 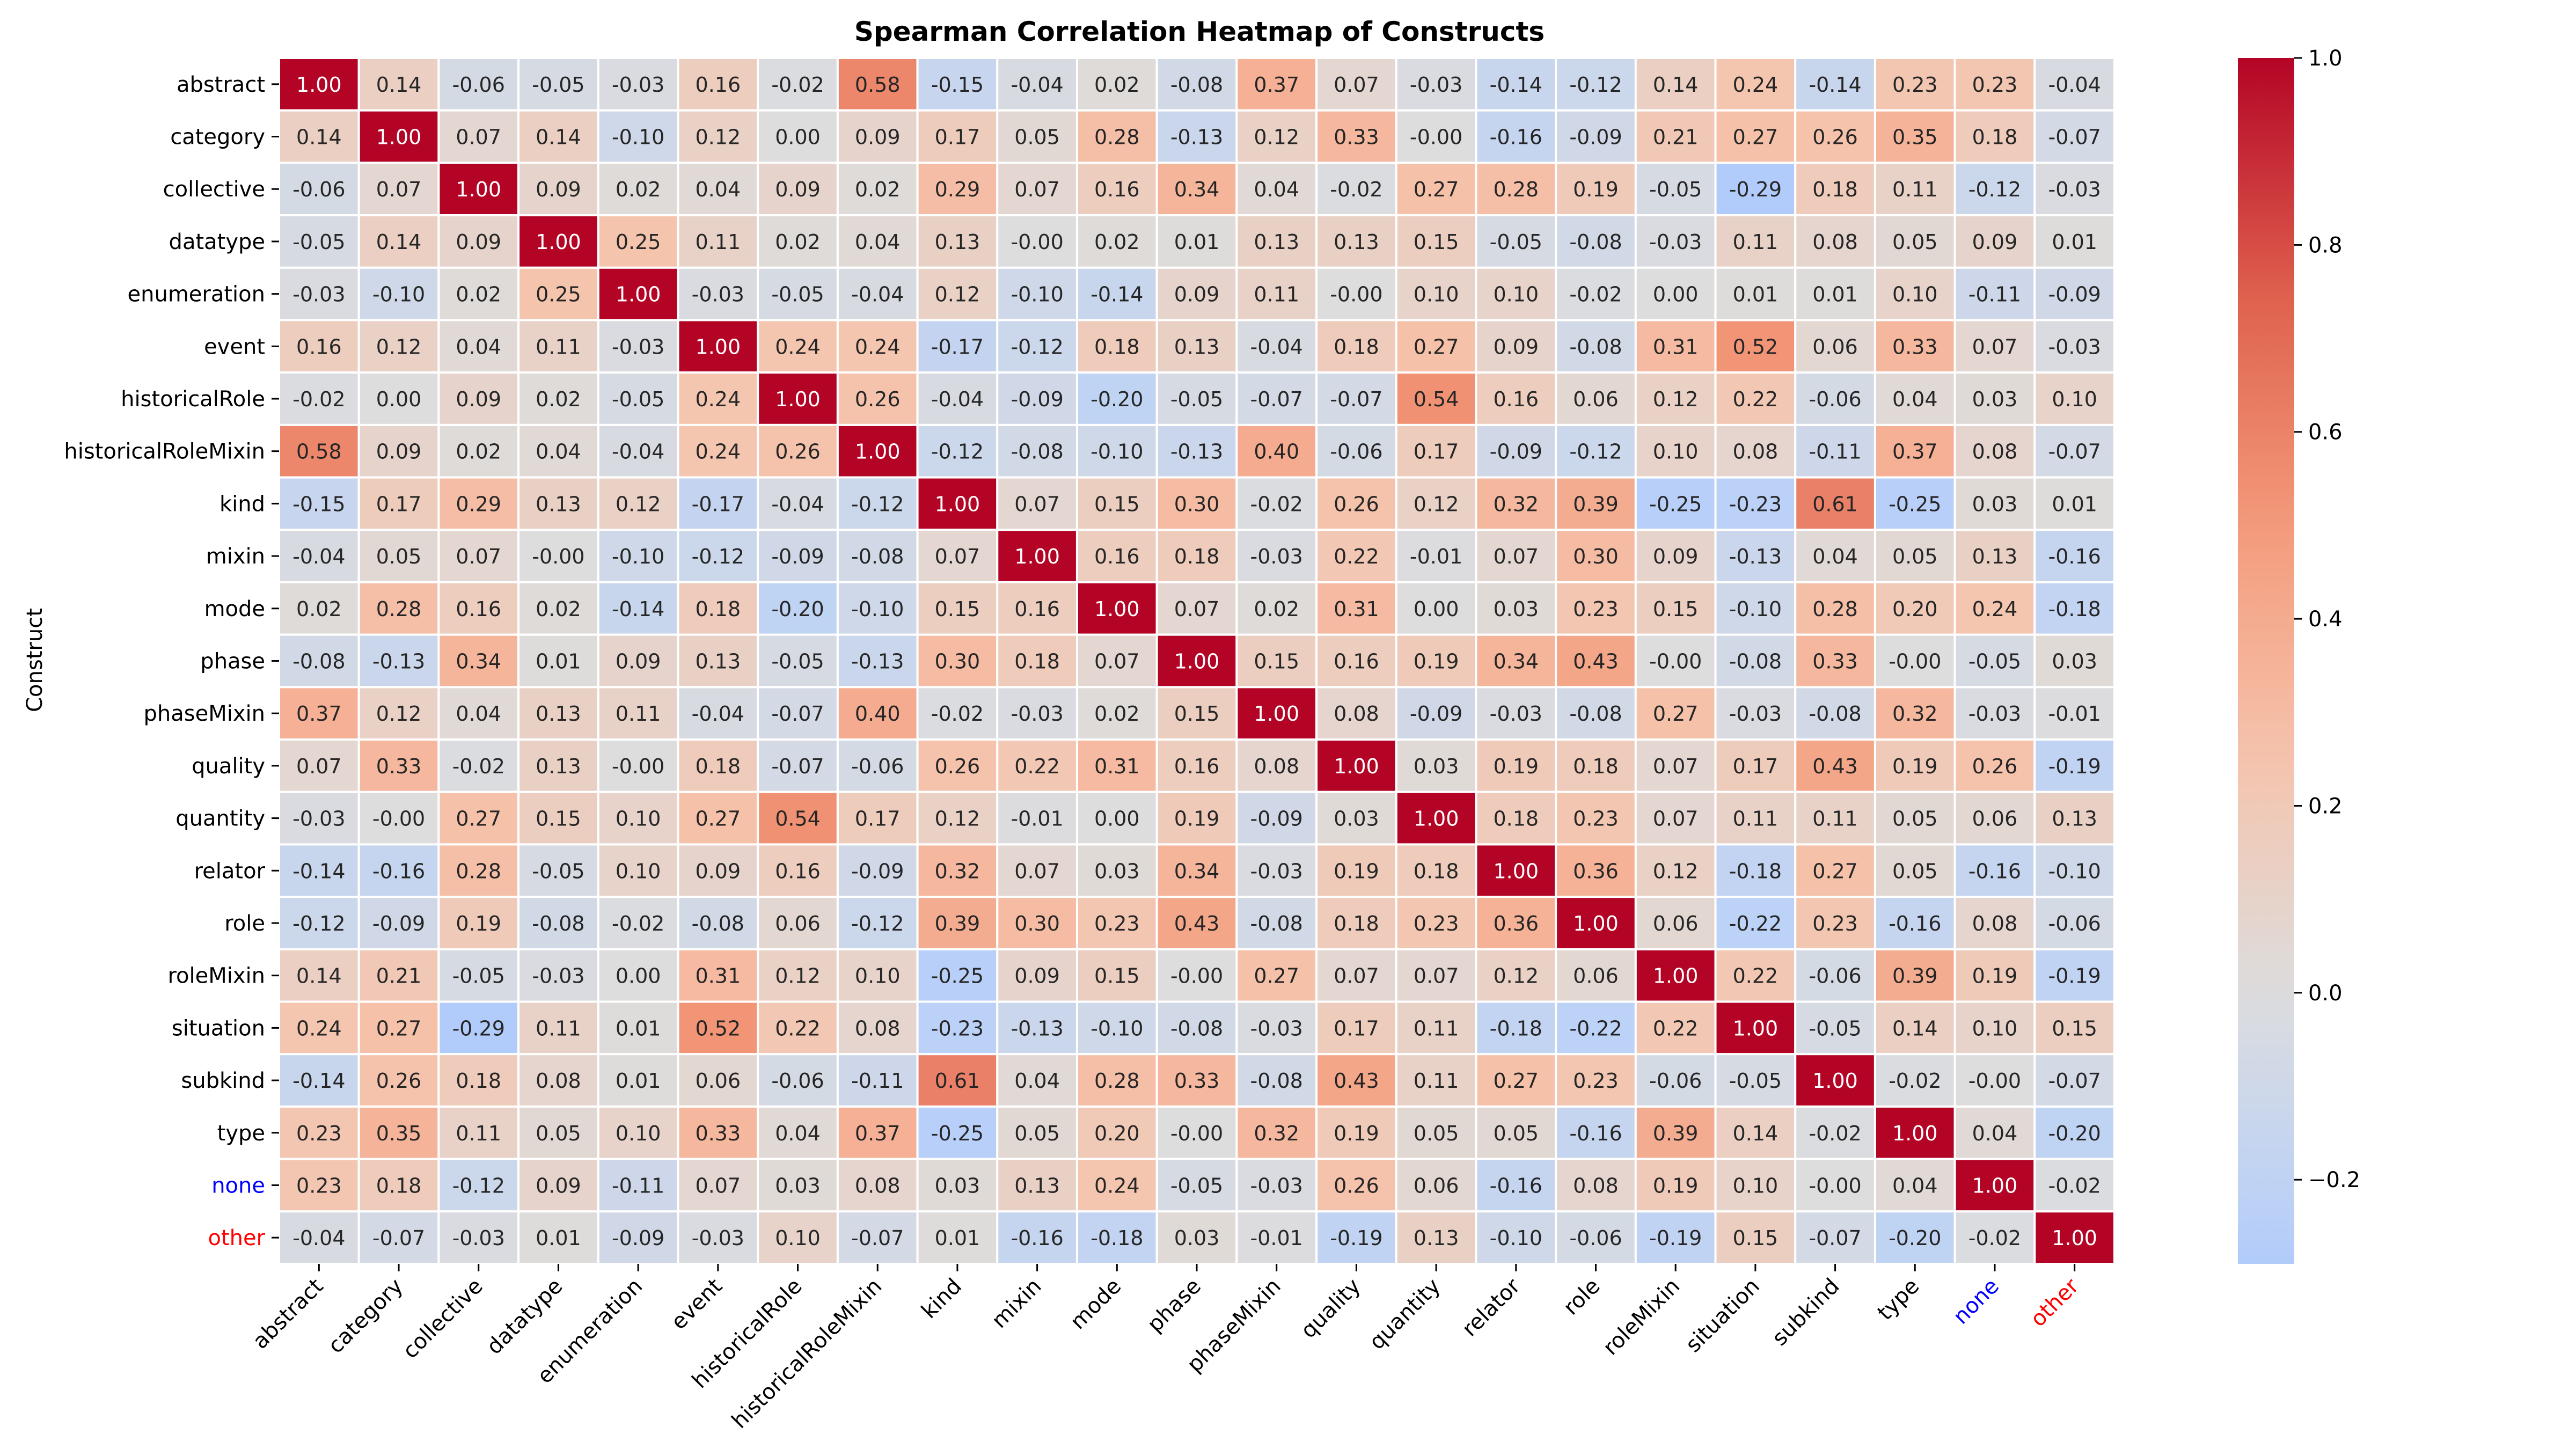 I want to click on cell-value-label: 0.01, so click(x=1197, y=242).